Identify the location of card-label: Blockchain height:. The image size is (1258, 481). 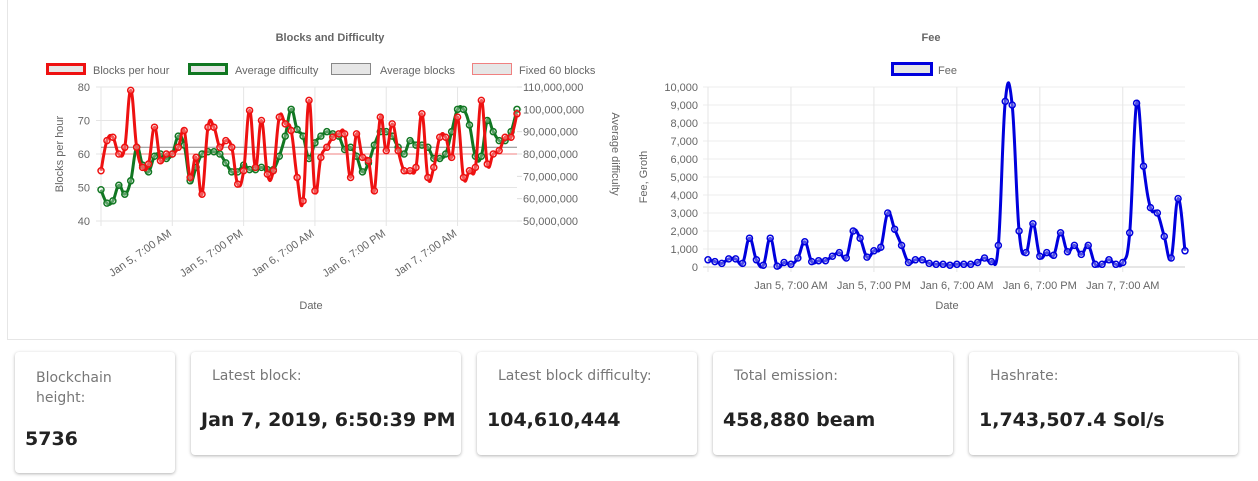
(74, 388).